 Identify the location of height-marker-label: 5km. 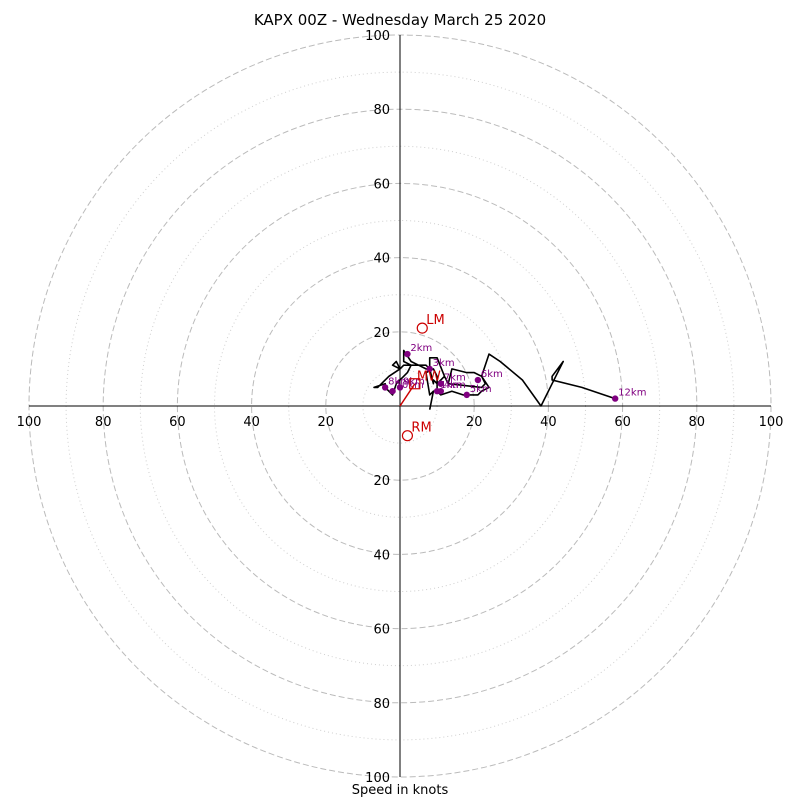
(481, 389).